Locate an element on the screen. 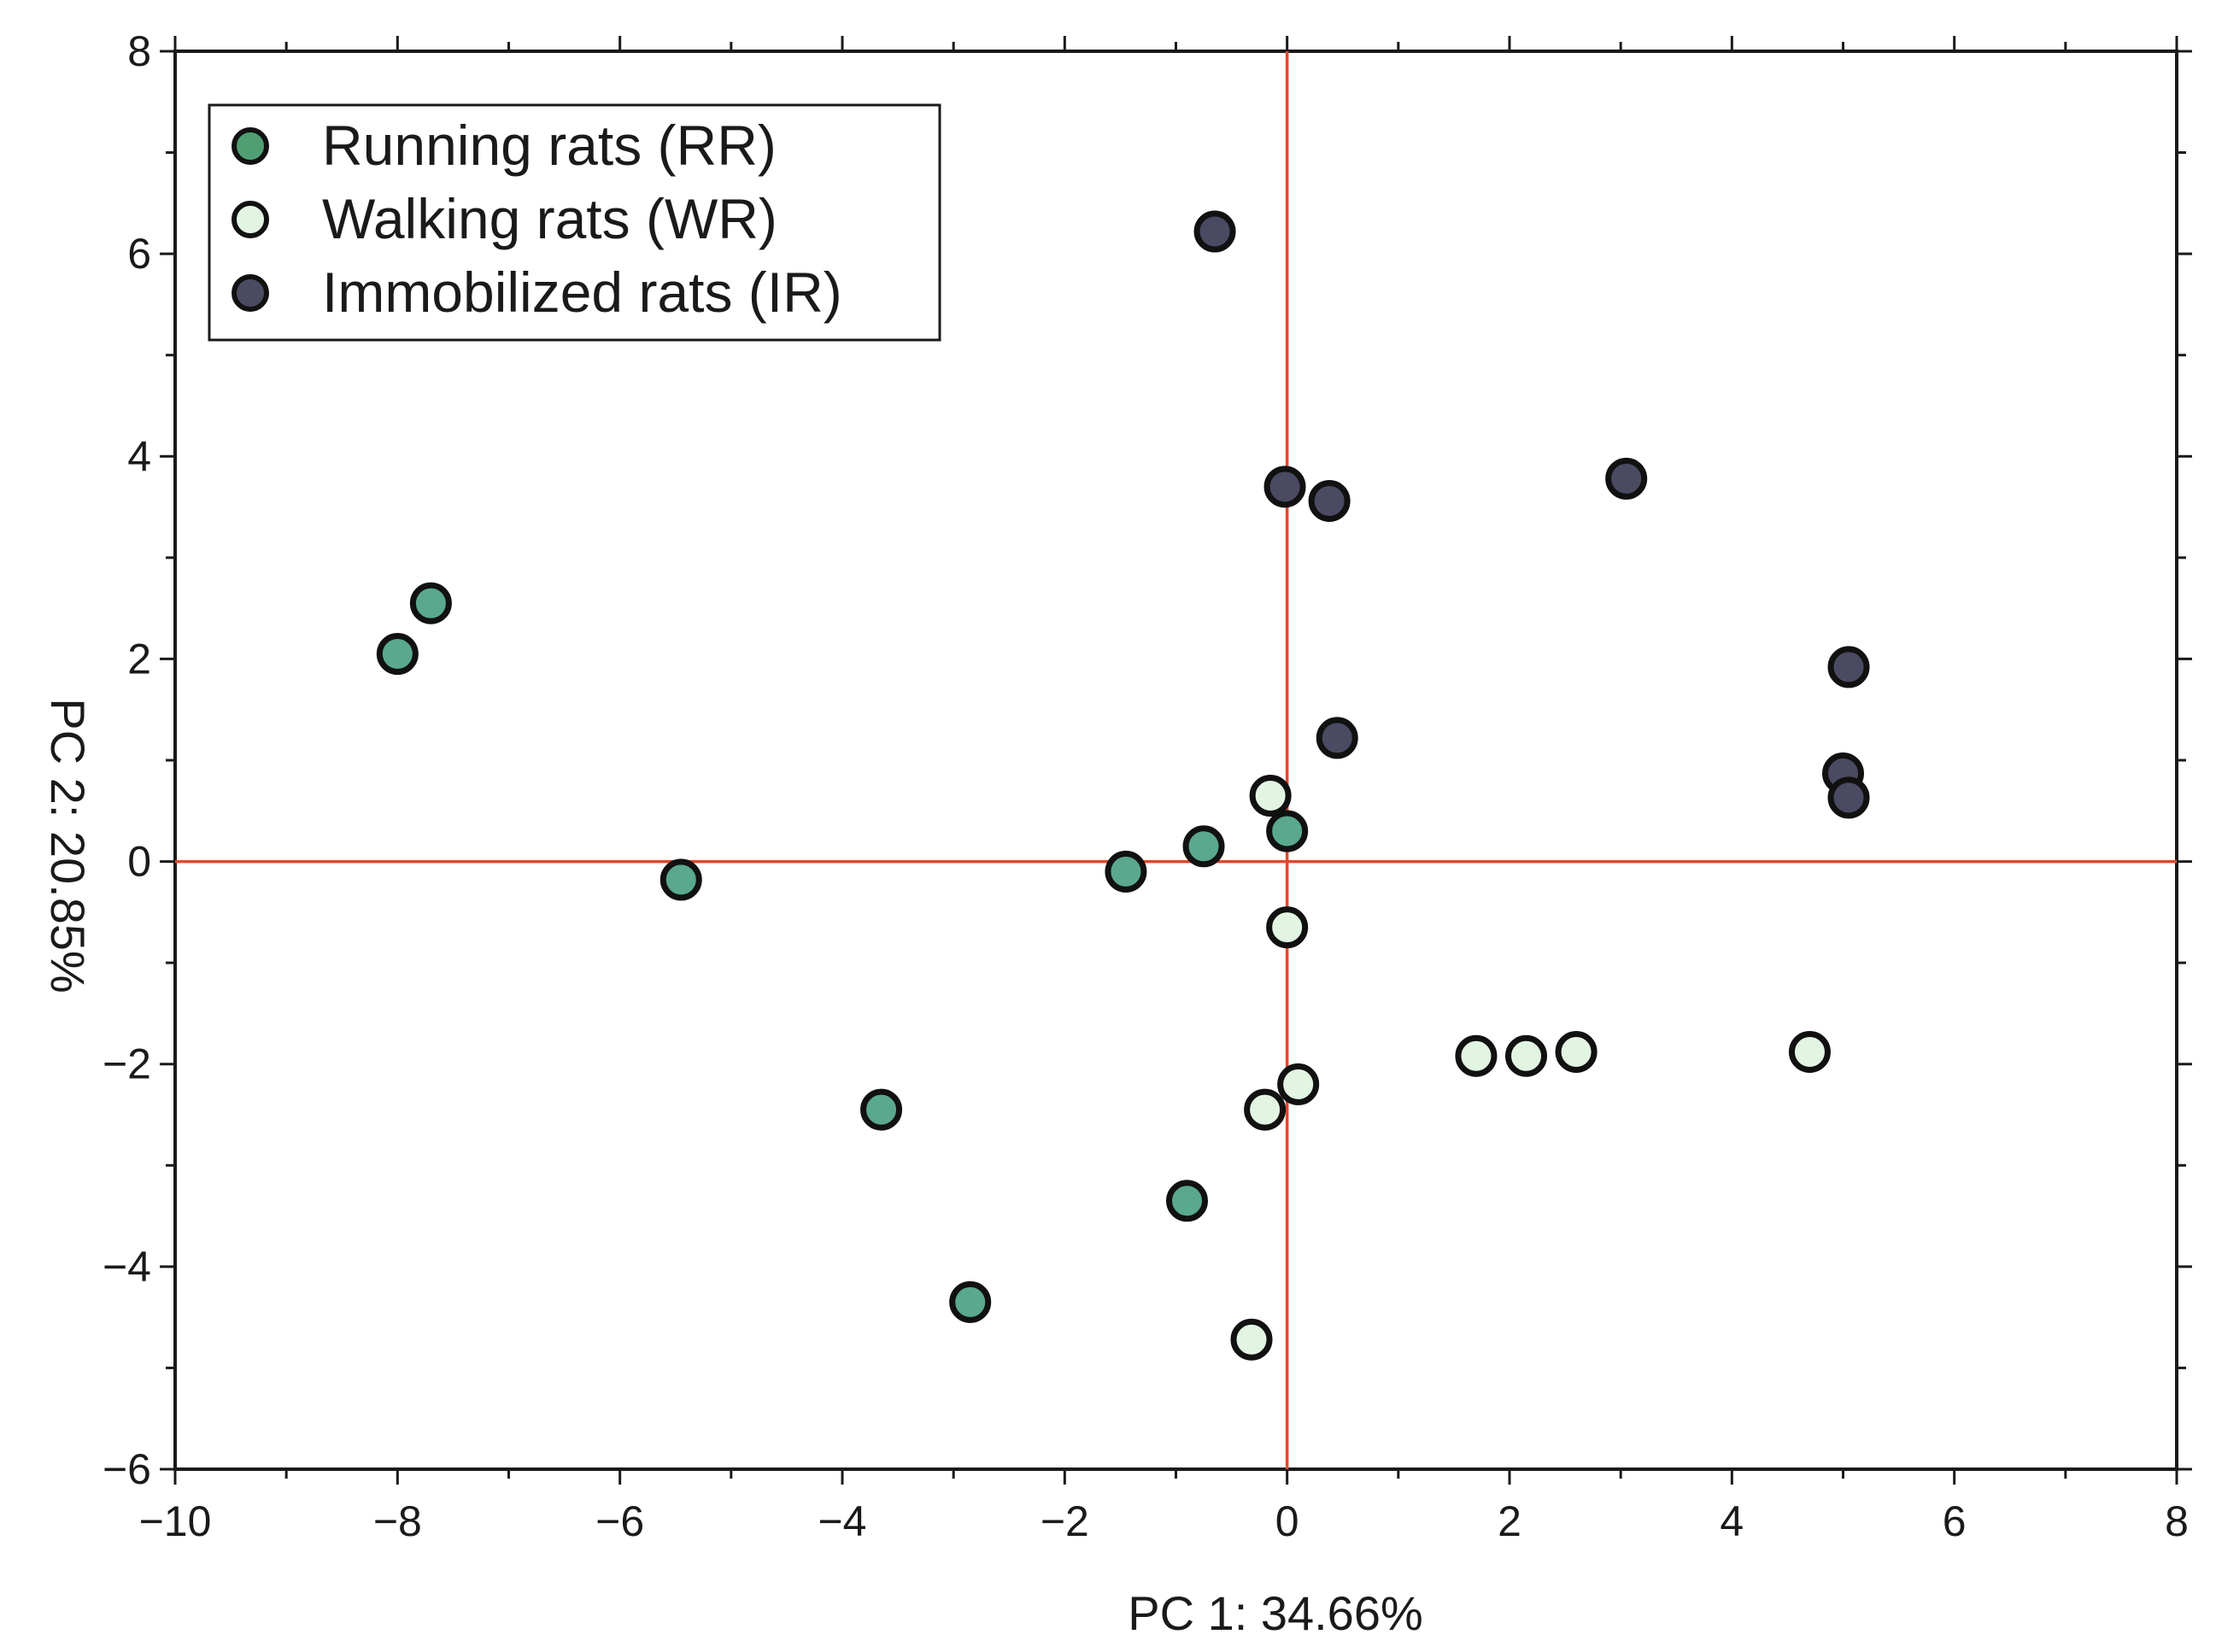 The image size is (2216, 1652). legend-box is located at coordinates (574, 222).